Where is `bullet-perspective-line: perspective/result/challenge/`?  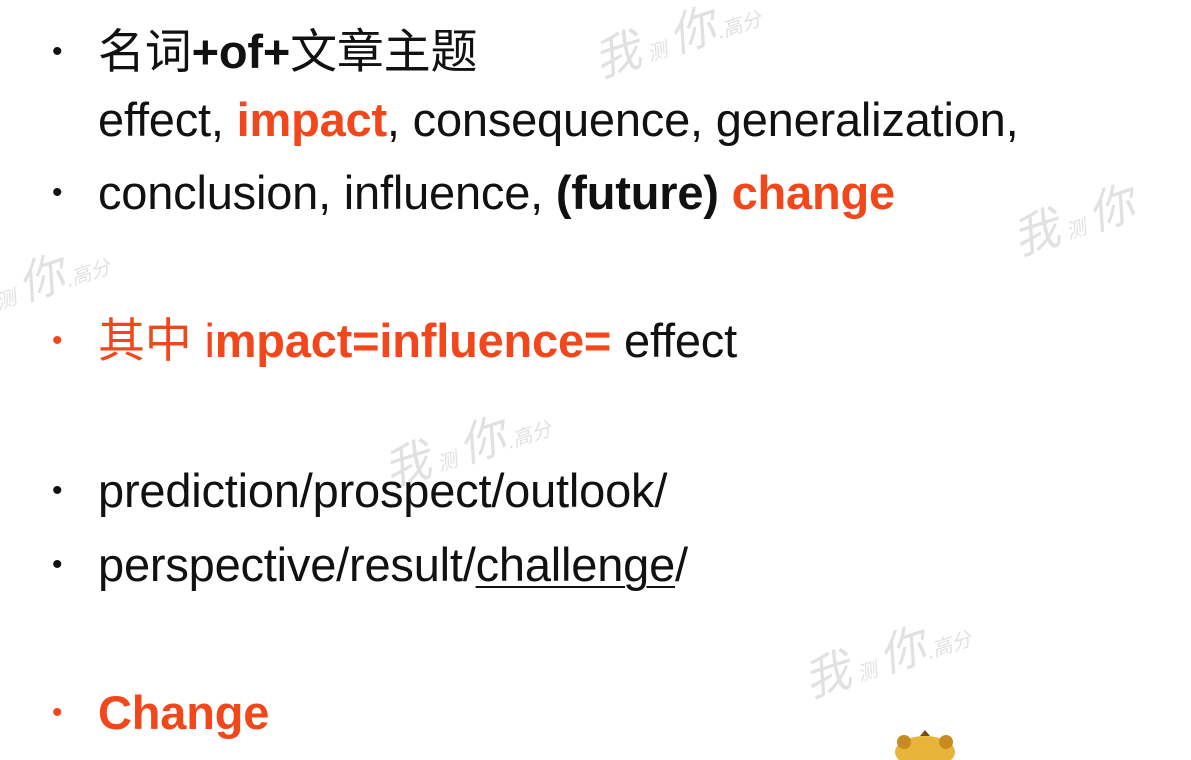 bullet-perspective-line: perspective/result/challenge/ is located at coordinates (393, 565).